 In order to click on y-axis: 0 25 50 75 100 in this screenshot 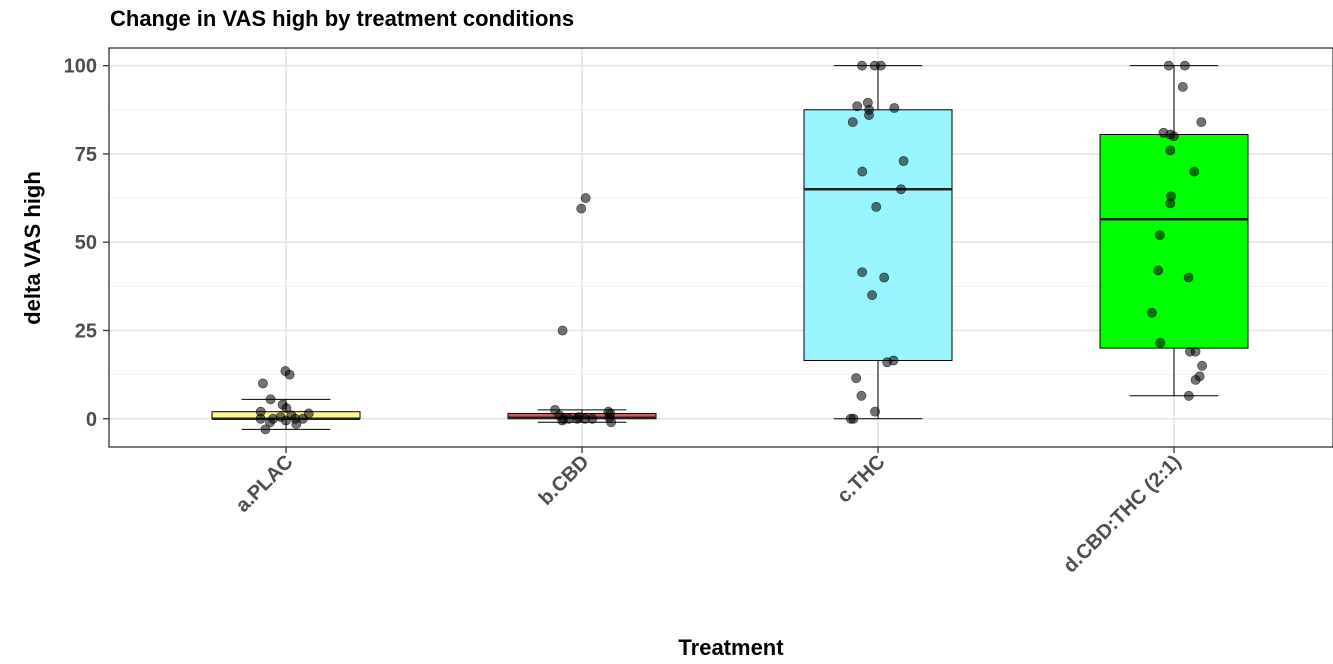, I will do `click(86, 243)`.